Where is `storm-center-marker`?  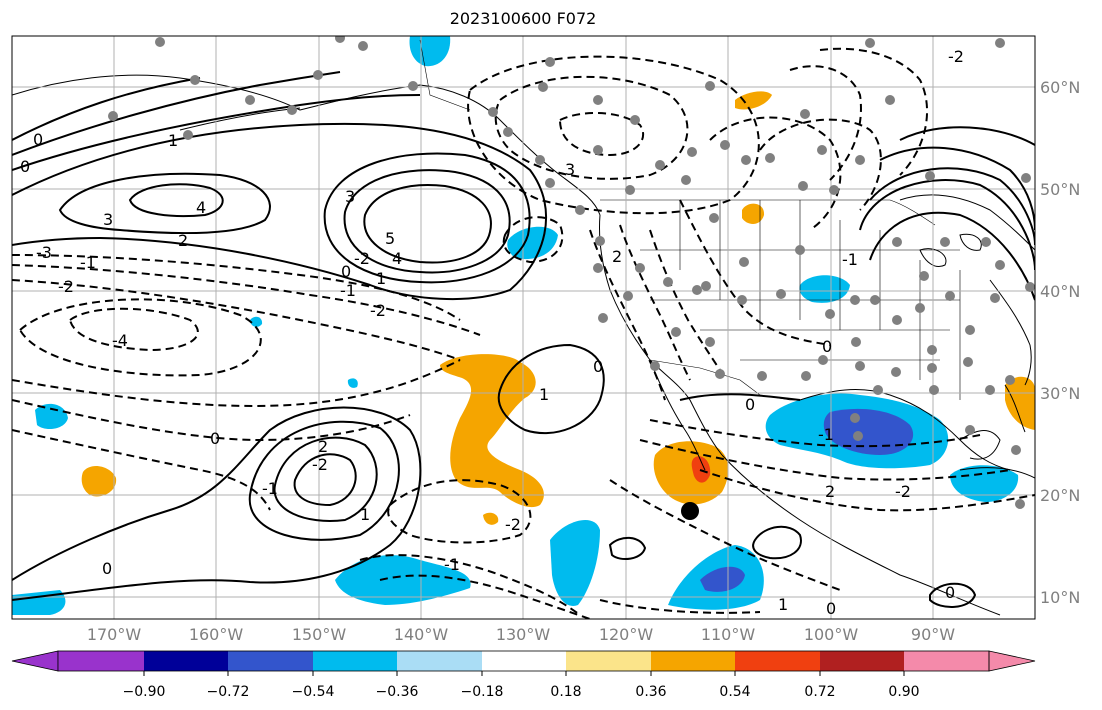 storm-center-marker is located at coordinates (690, 511).